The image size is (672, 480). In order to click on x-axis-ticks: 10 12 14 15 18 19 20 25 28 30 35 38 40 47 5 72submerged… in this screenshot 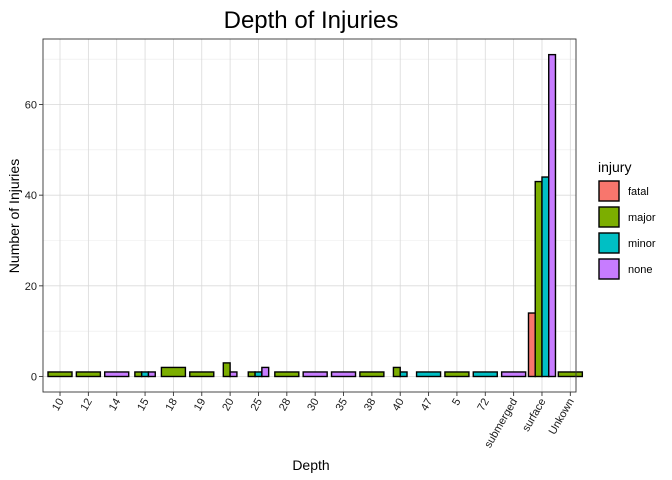, I will do `click(313, 421)`.